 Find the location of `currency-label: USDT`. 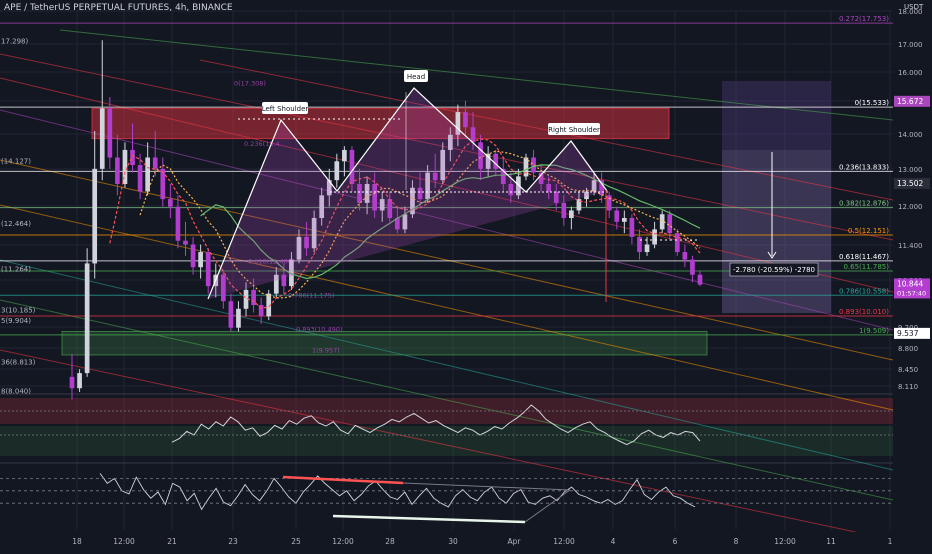

currency-label: USDT is located at coordinates (914, 7).